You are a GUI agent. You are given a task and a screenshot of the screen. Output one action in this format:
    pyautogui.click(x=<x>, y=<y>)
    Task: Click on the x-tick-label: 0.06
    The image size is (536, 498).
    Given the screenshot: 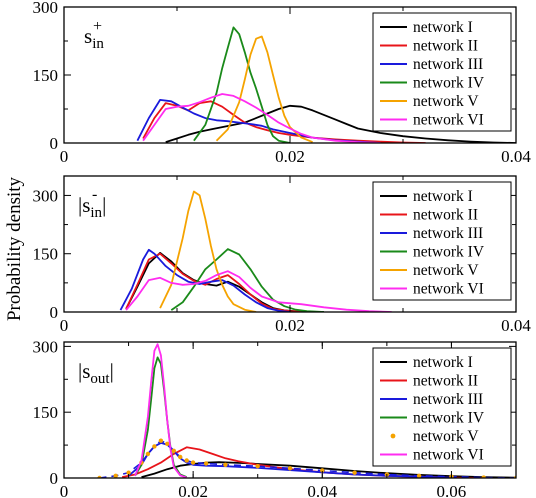 What is the action you would take?
    pyautogui.click(x=452, y=490)
    